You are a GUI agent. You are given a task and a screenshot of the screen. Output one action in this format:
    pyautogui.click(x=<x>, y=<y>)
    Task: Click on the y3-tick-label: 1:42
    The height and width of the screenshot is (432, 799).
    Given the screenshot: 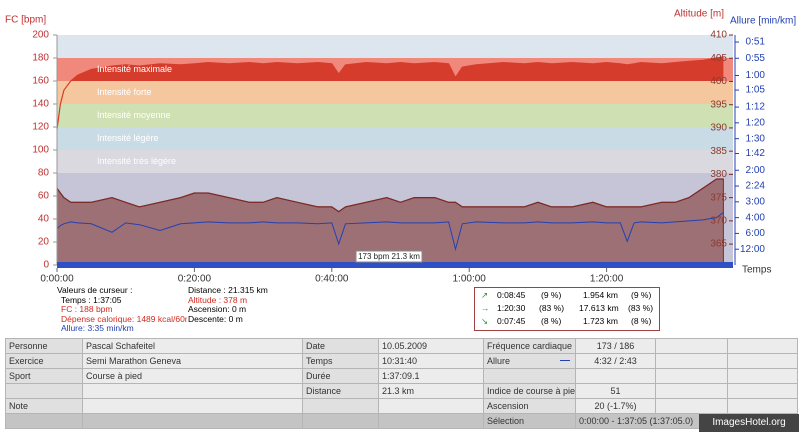 What is the action you would take?
    pyautogui.click(x=756, y=153)
    